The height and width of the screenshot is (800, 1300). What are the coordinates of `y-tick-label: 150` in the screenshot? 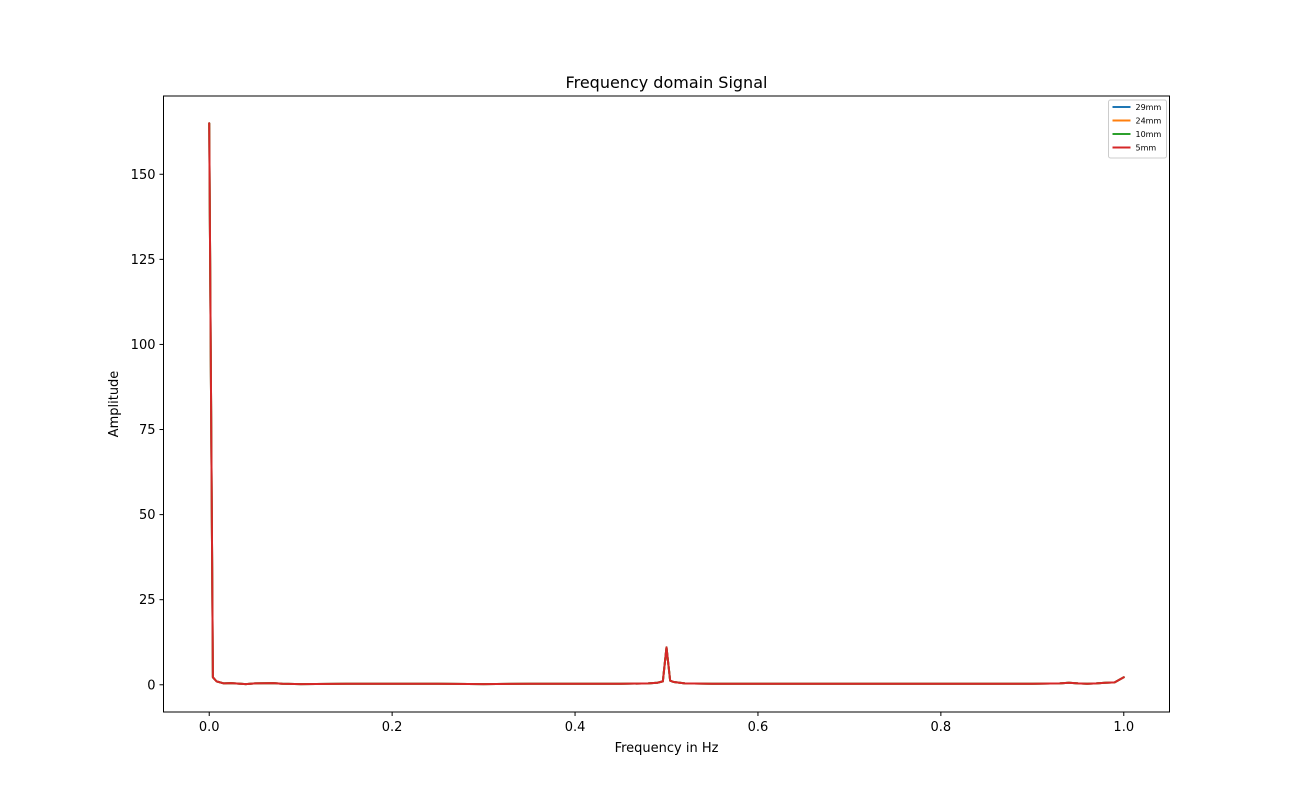 It's located at (143, 175).